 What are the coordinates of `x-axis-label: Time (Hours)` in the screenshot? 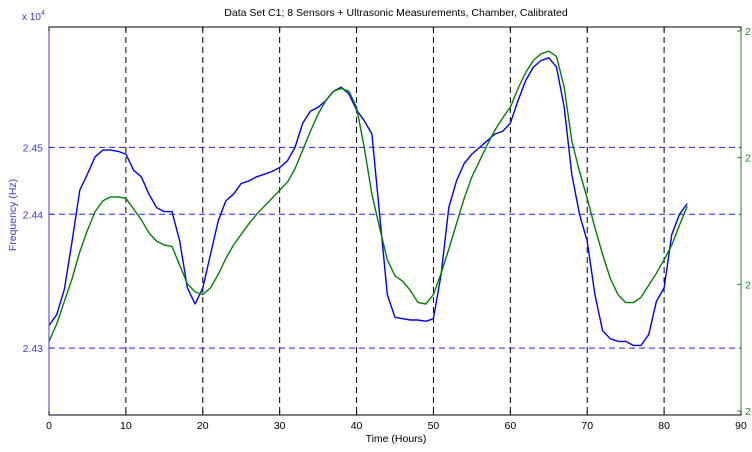 It's located at (396, 439).